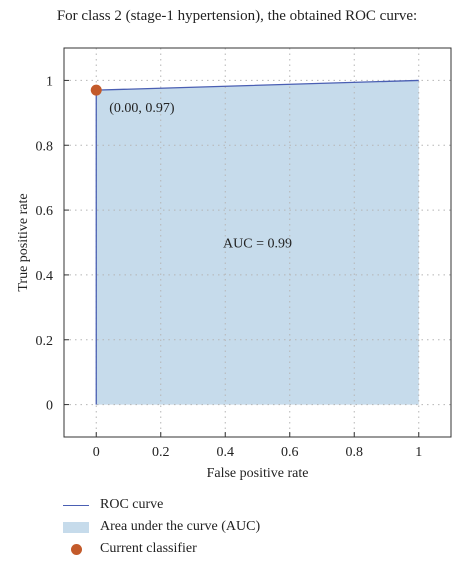  I want to click on y-tick-label-1: 0.2, so click(45, 341).